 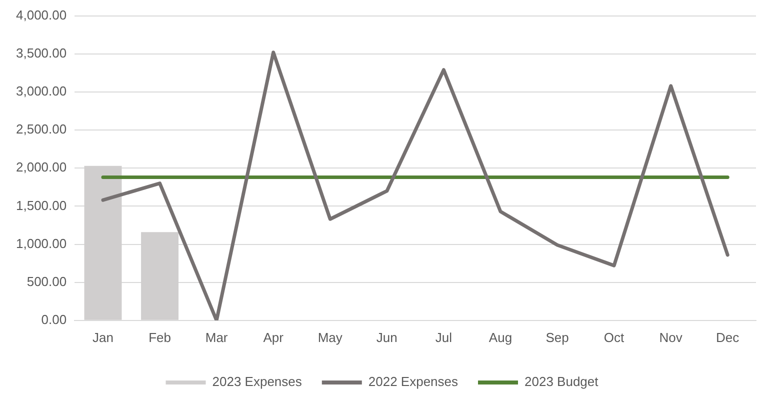 I want to click on x-tick-label: Nov, so click(x=671, y=337).